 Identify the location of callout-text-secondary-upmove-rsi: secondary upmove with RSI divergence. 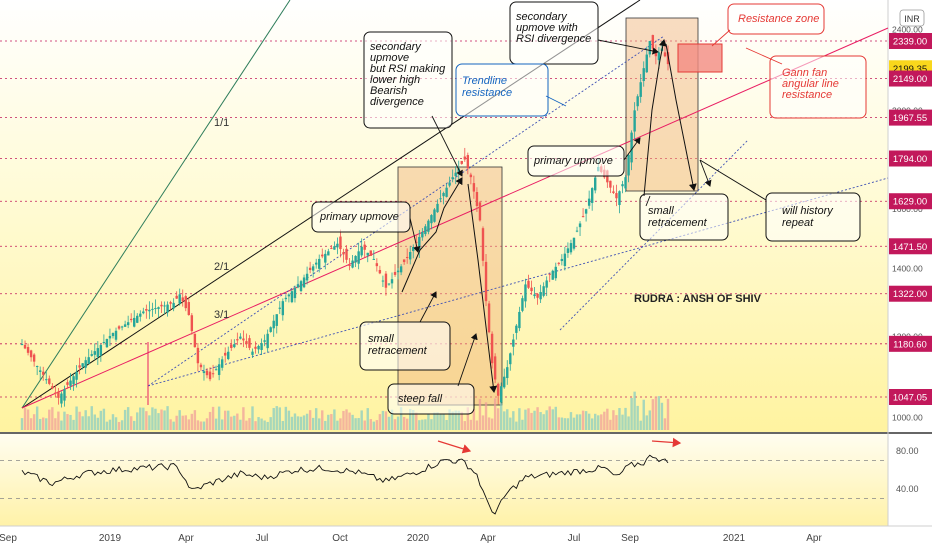
(553, 28).